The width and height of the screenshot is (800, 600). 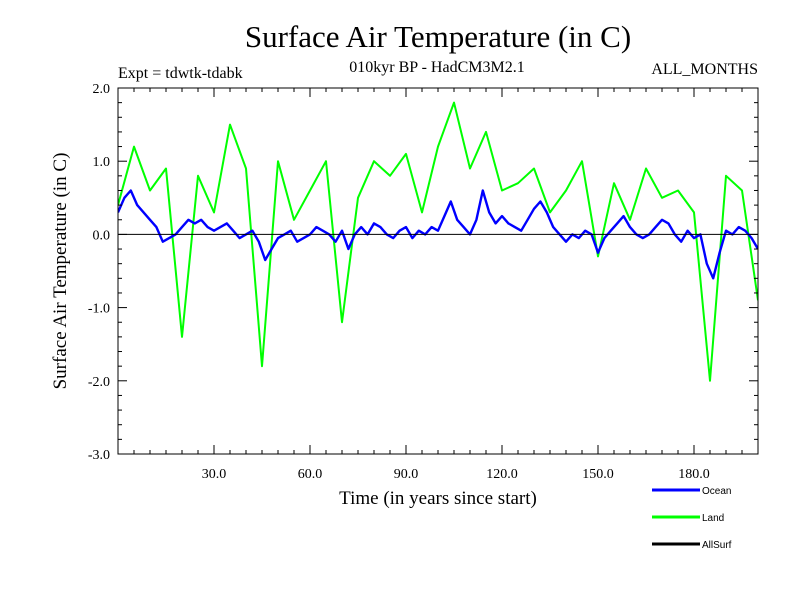 I want to click on legend-label-land: Land, so click(x=713, y=518).